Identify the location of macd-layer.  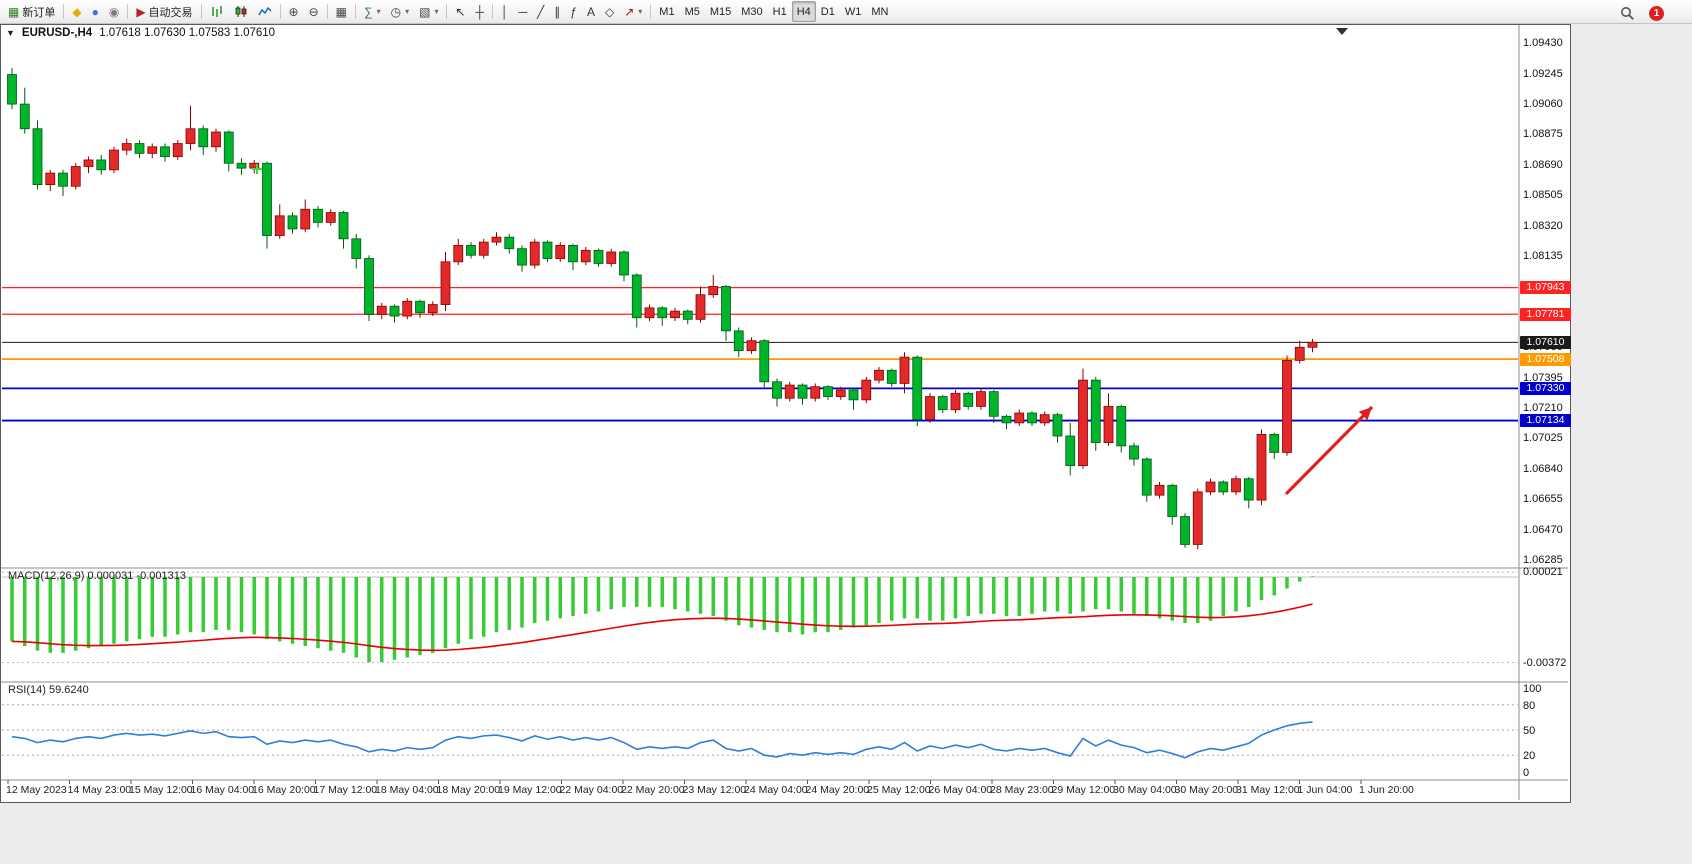
(760, 617).